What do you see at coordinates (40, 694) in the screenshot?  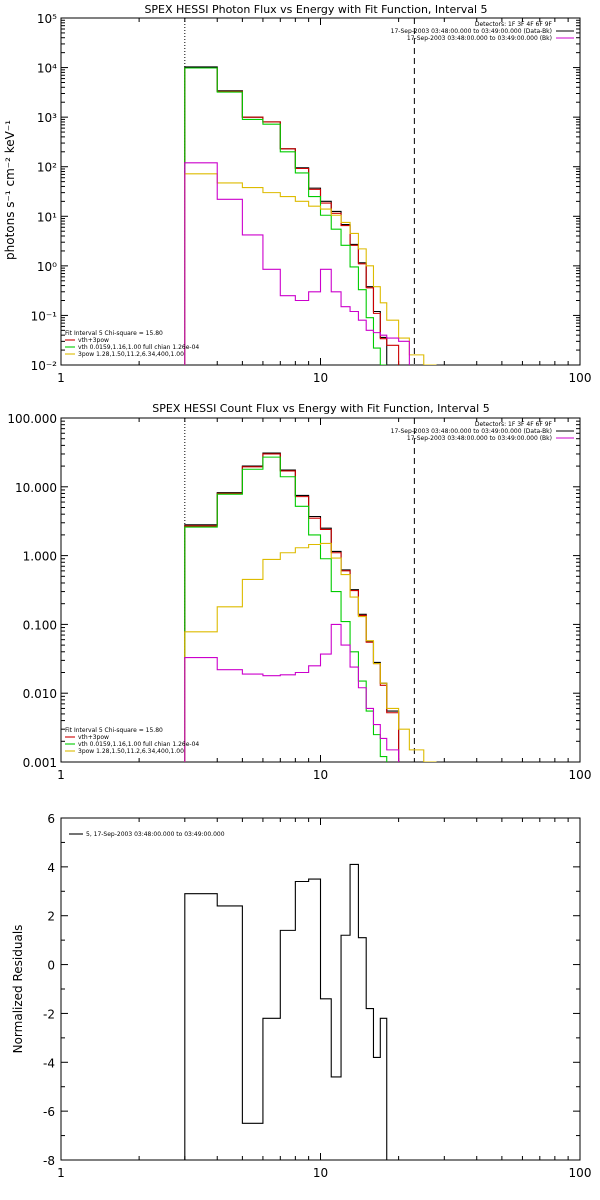 I see `y-tick-label: 0.010` at bounding box center [40, 694].